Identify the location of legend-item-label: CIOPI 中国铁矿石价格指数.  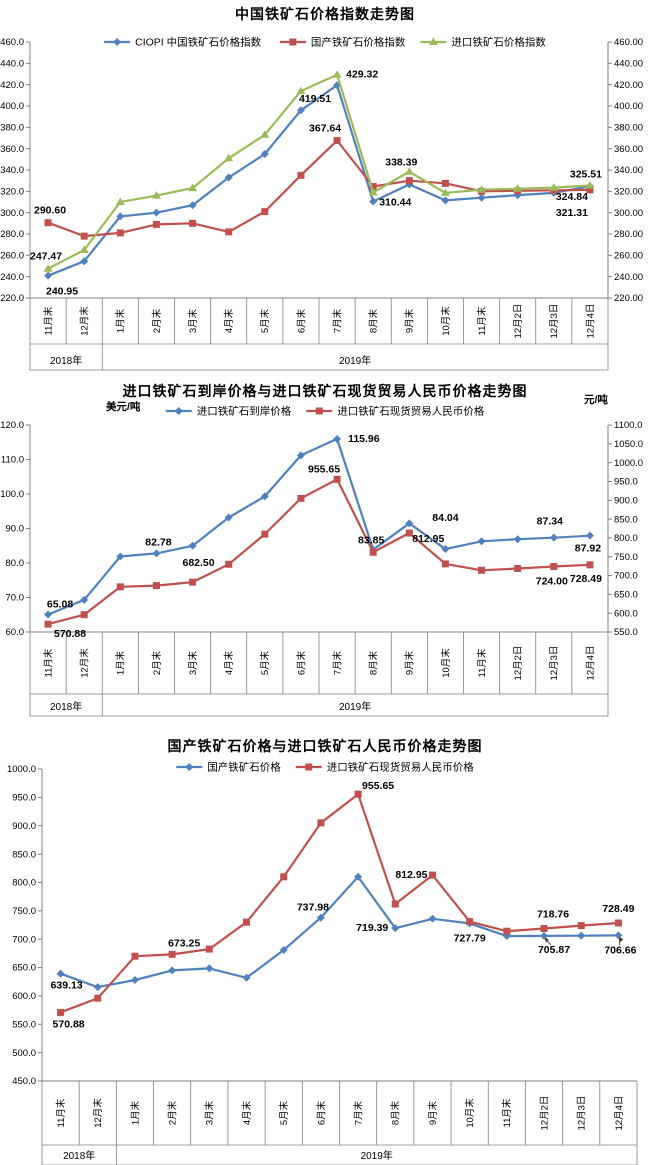
(198, 42).